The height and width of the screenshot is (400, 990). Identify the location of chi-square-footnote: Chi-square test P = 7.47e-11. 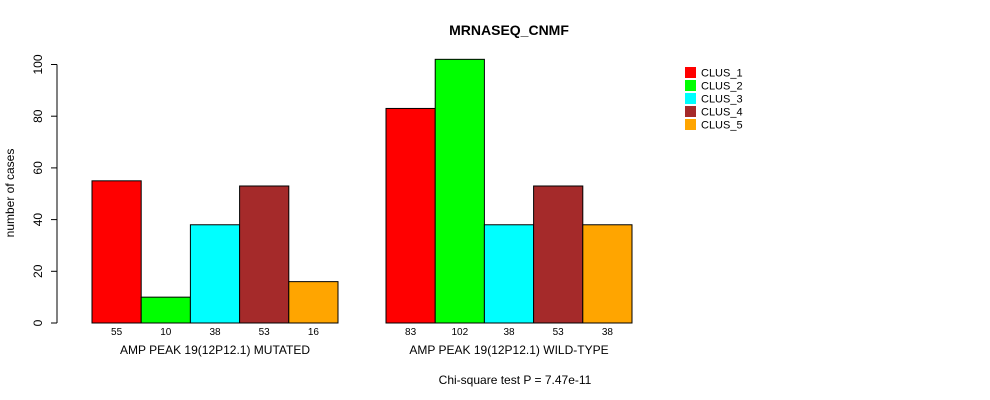
(515, 380).